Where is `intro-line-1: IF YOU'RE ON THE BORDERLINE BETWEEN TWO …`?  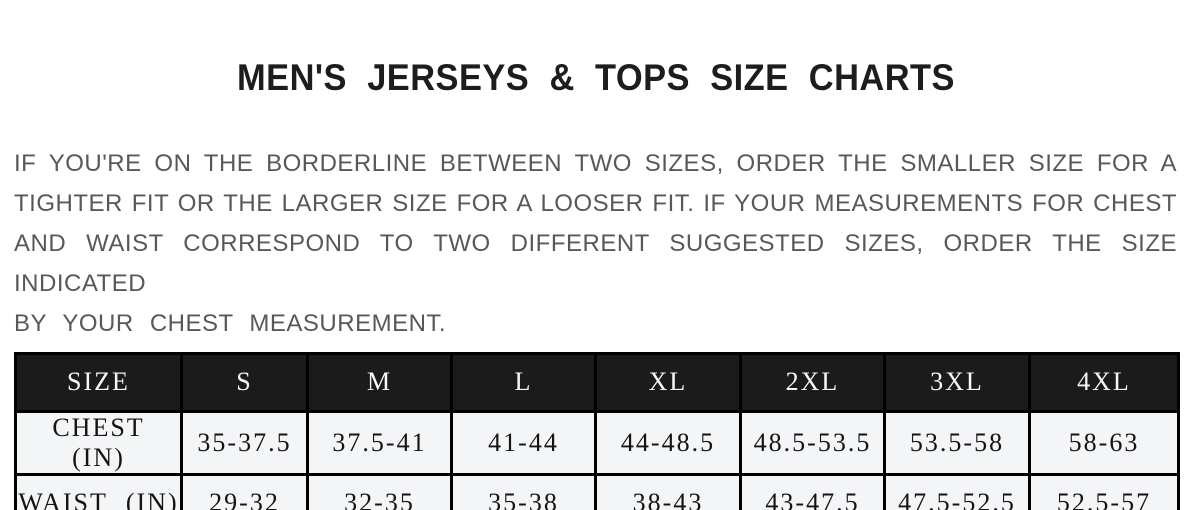 intro-line-1: IF YOU'RE ON THE BORDERLINE BETWEEN TWO … is located at coordinates (595, 163).